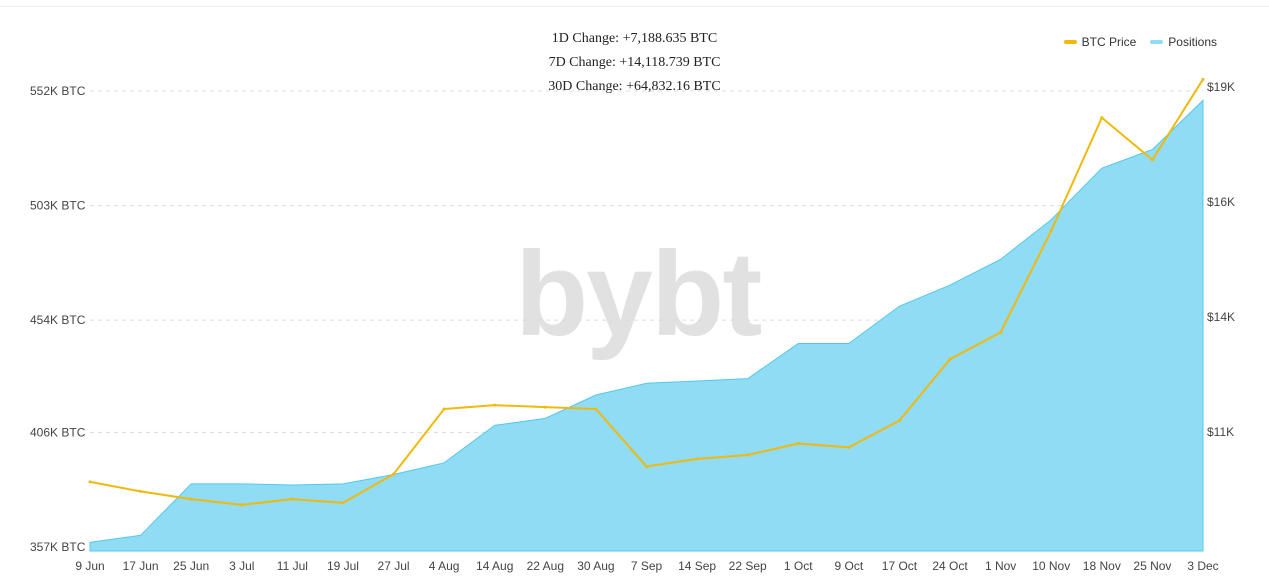  I want to click on x-tick-label: 25 Jun, so click(191, 566).